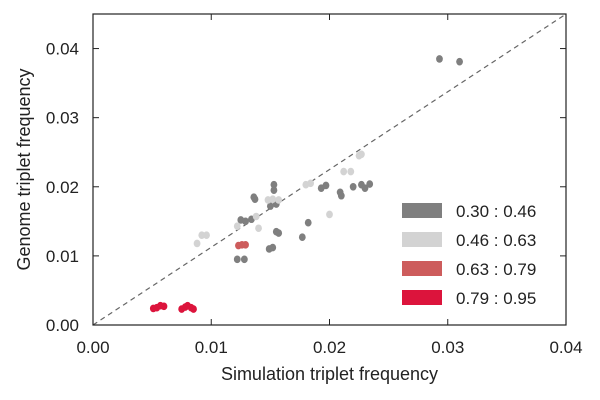  What do you see at coordinates (211, 347) in the screenshot?
I see `x-tick-label: 0.01` at bounding box center [211, 347].